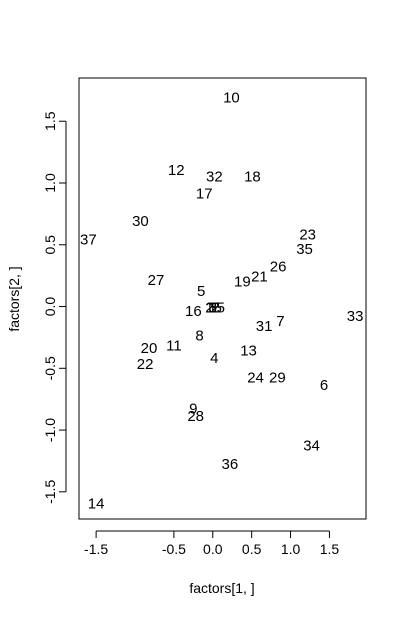 Image resolution: width=407 pixels, height=617 pixels. Describe the element at coordinates (50, 121) in the screenshot. I see `y-tick-label: 1.5` at that location.